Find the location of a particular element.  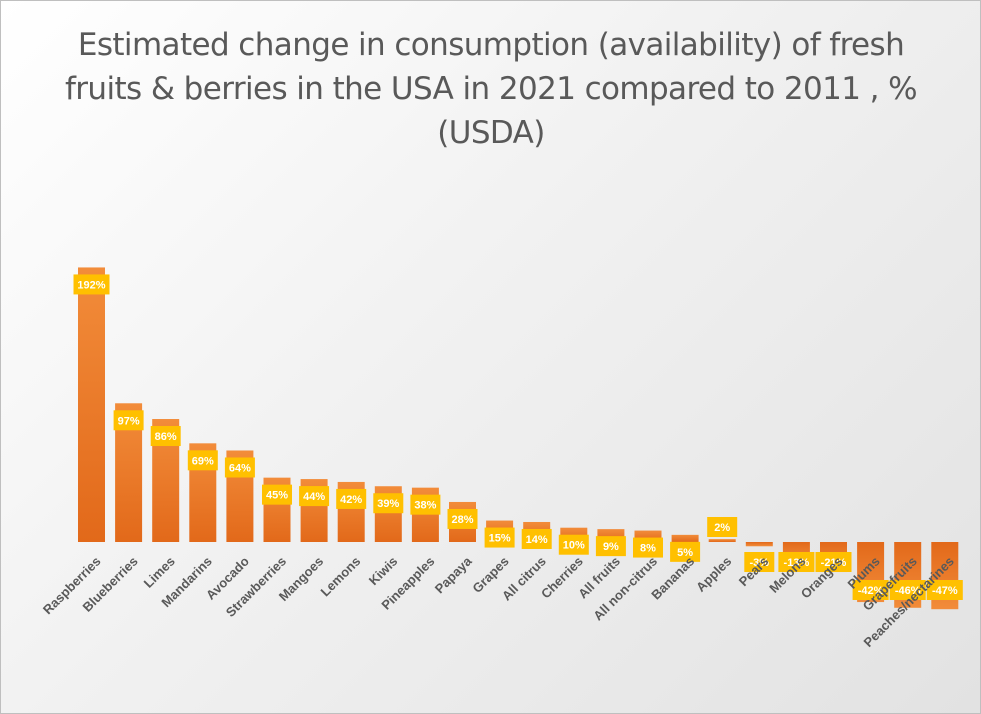

data-label: 64% is located at coordinates (240, 468).